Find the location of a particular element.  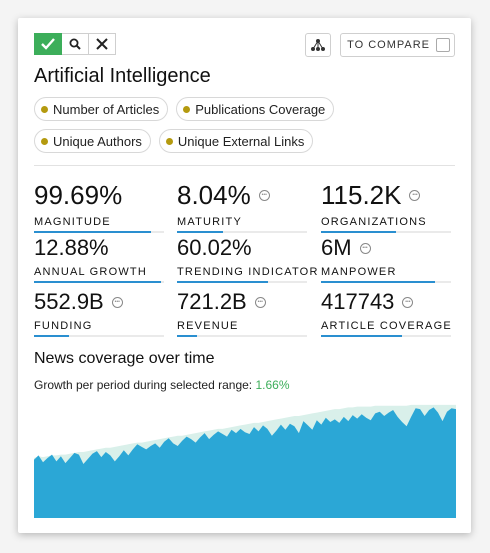

metric-value: 99.69% is located at coordinates (78, 194).